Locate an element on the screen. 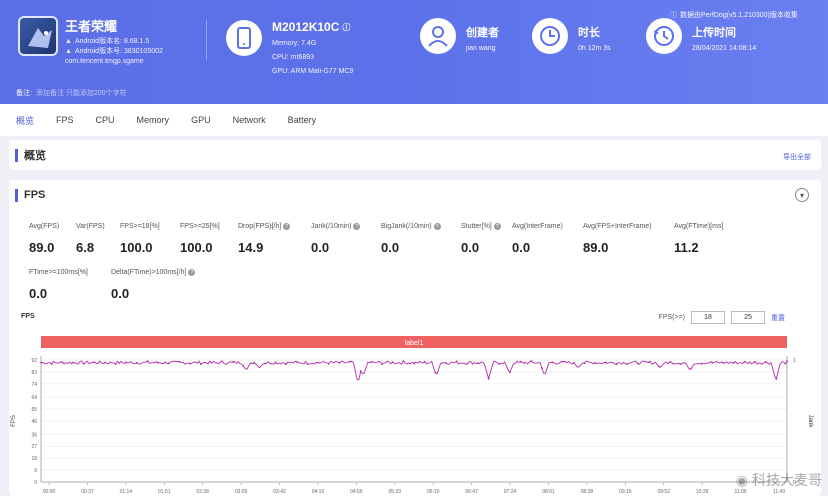  metric-label: Var(FPS) is located at coordinates (90, 226).